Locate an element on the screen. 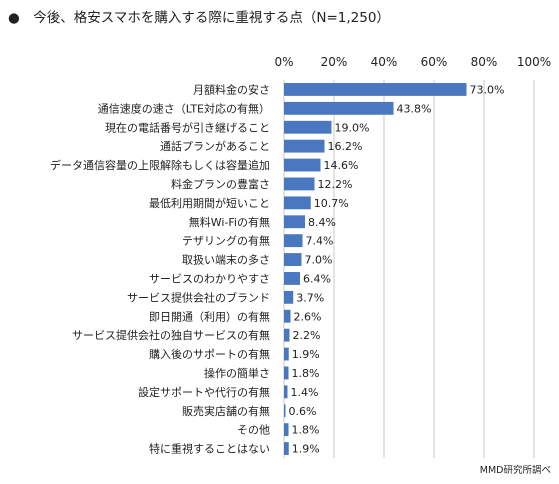  data-label: 19.0% is located at coordinates (352, 127).